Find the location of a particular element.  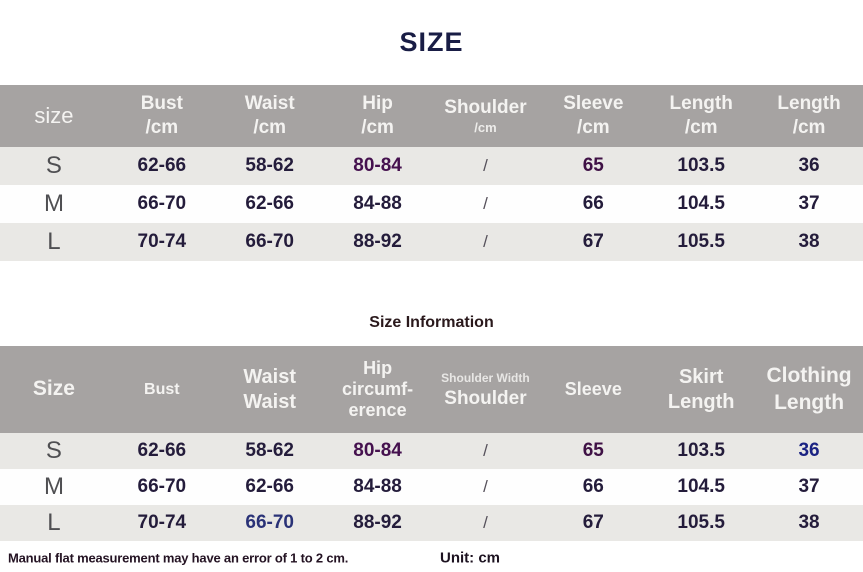

column-header-size: Size is located at coordinates (53, 389).